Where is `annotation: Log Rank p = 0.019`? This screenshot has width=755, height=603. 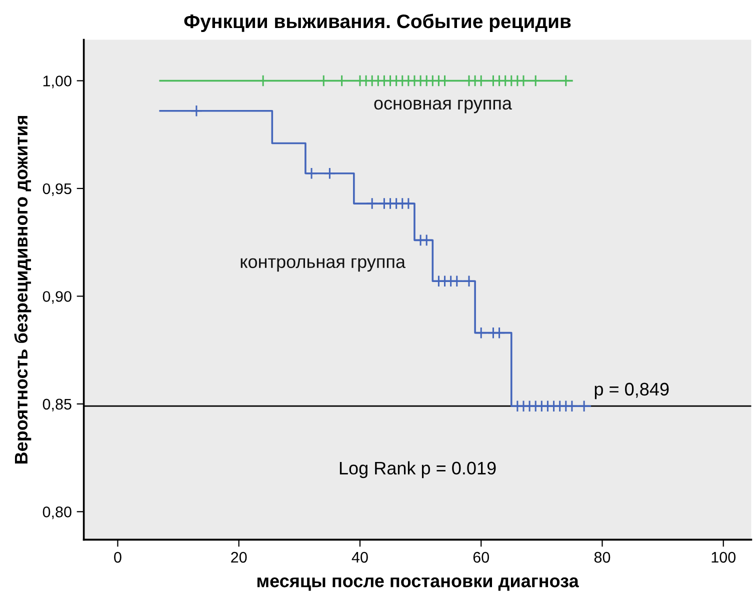
annotation: Log Rank p = 0.019 is located at coordinates (418, 469).